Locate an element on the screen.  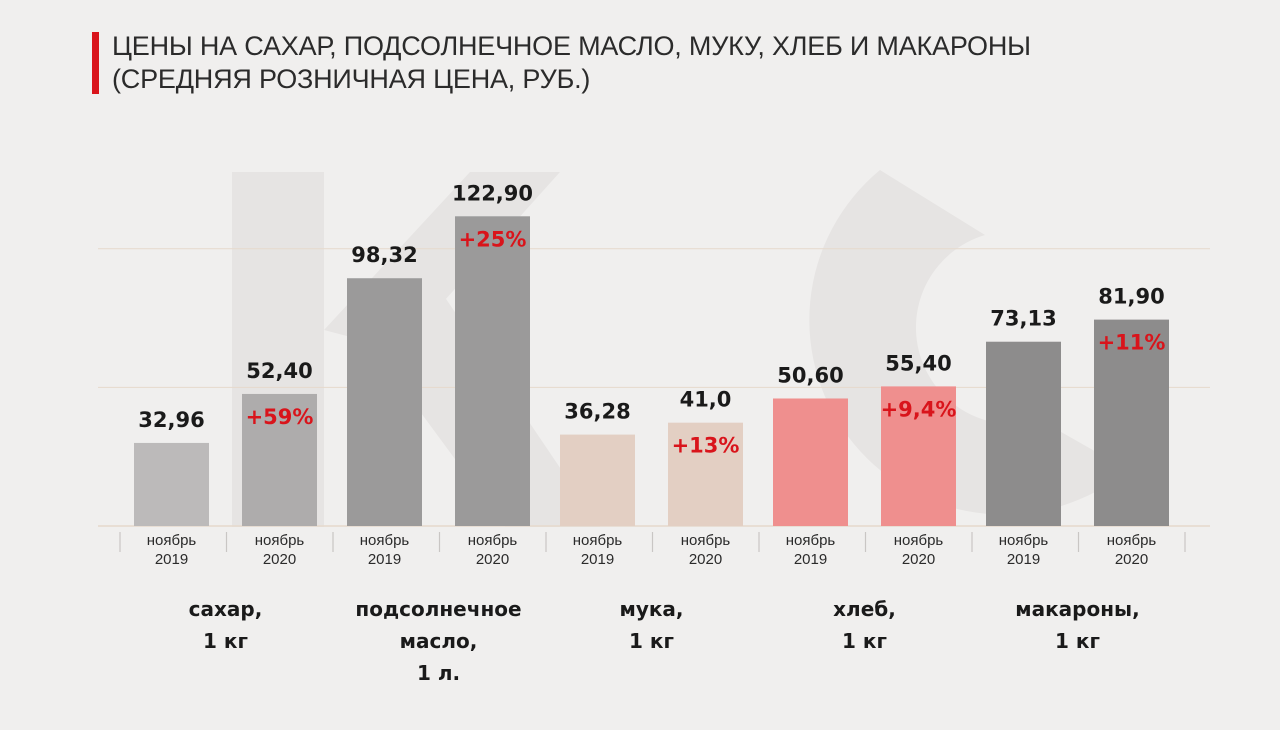
bar-oil-2019 is located at coordinates (384, 402).